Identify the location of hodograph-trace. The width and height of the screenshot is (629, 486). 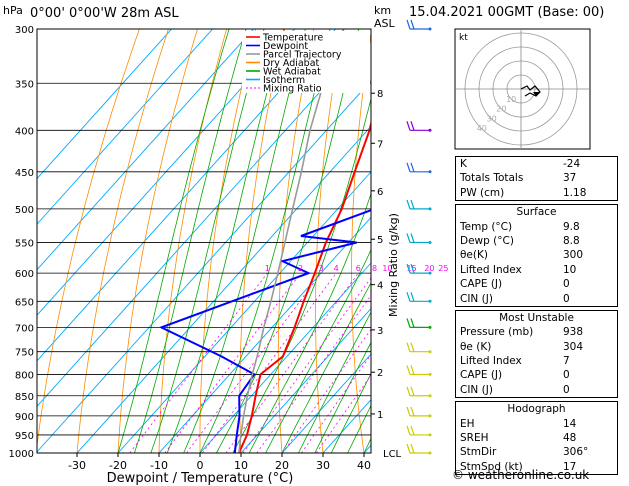
(530, 91).